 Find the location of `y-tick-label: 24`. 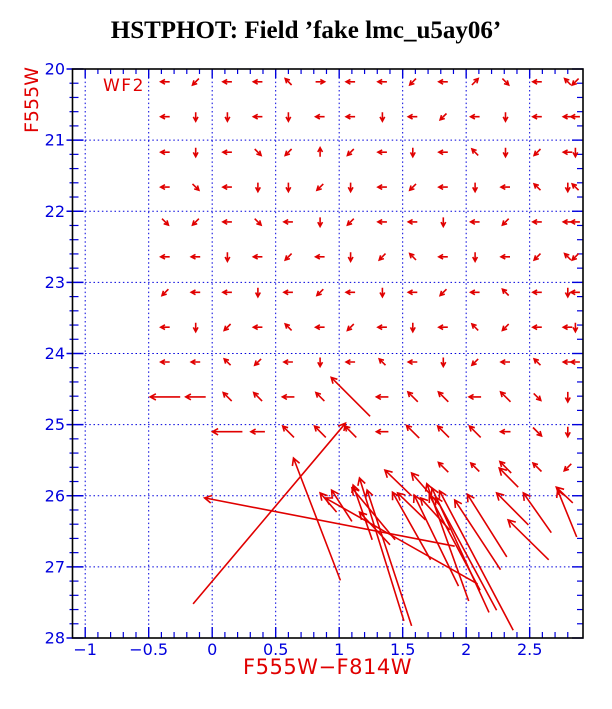

y-tick-label: 24 is located at coordinates (55, 353).